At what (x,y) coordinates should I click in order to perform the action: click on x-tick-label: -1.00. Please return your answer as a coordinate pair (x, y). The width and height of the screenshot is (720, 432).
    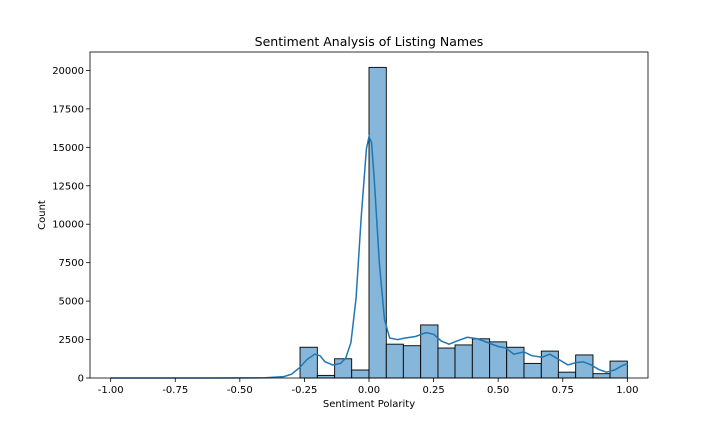
    Looking at the image, I should click on (111, 390).